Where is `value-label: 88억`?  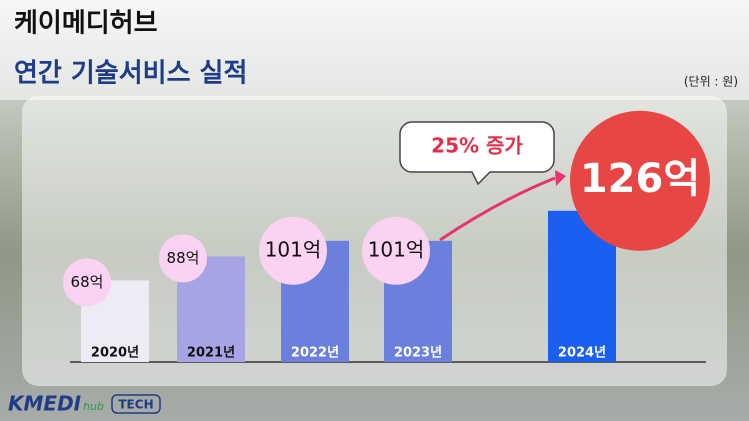 value-label: 88억 is located at coordinates (183, 258).